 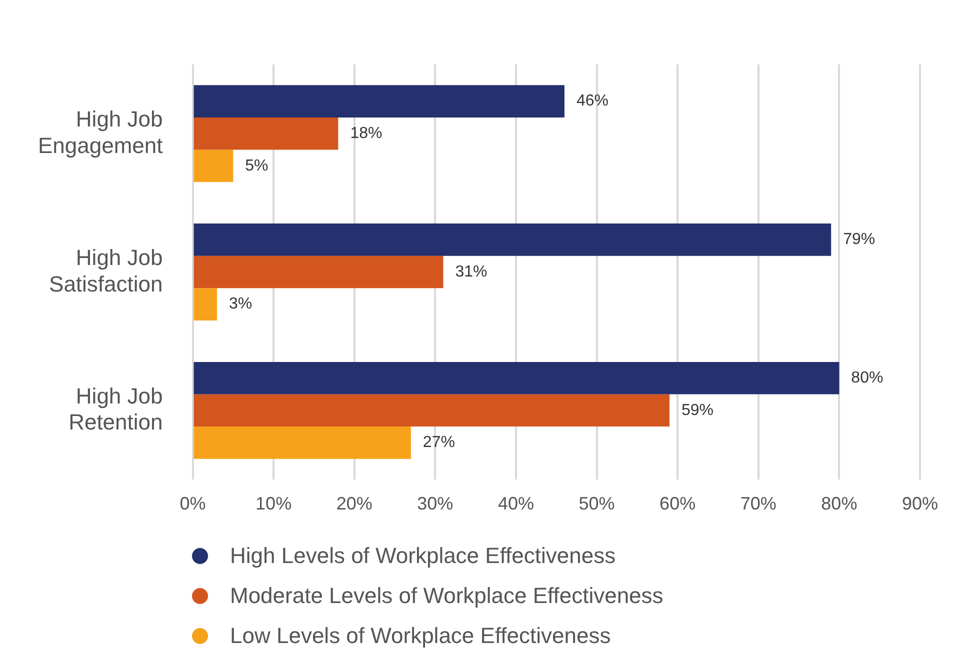 What do you see at coordinates (859, 239) in the screenshot?
I see `data-label: 79%` at bounding box center [859, 239].